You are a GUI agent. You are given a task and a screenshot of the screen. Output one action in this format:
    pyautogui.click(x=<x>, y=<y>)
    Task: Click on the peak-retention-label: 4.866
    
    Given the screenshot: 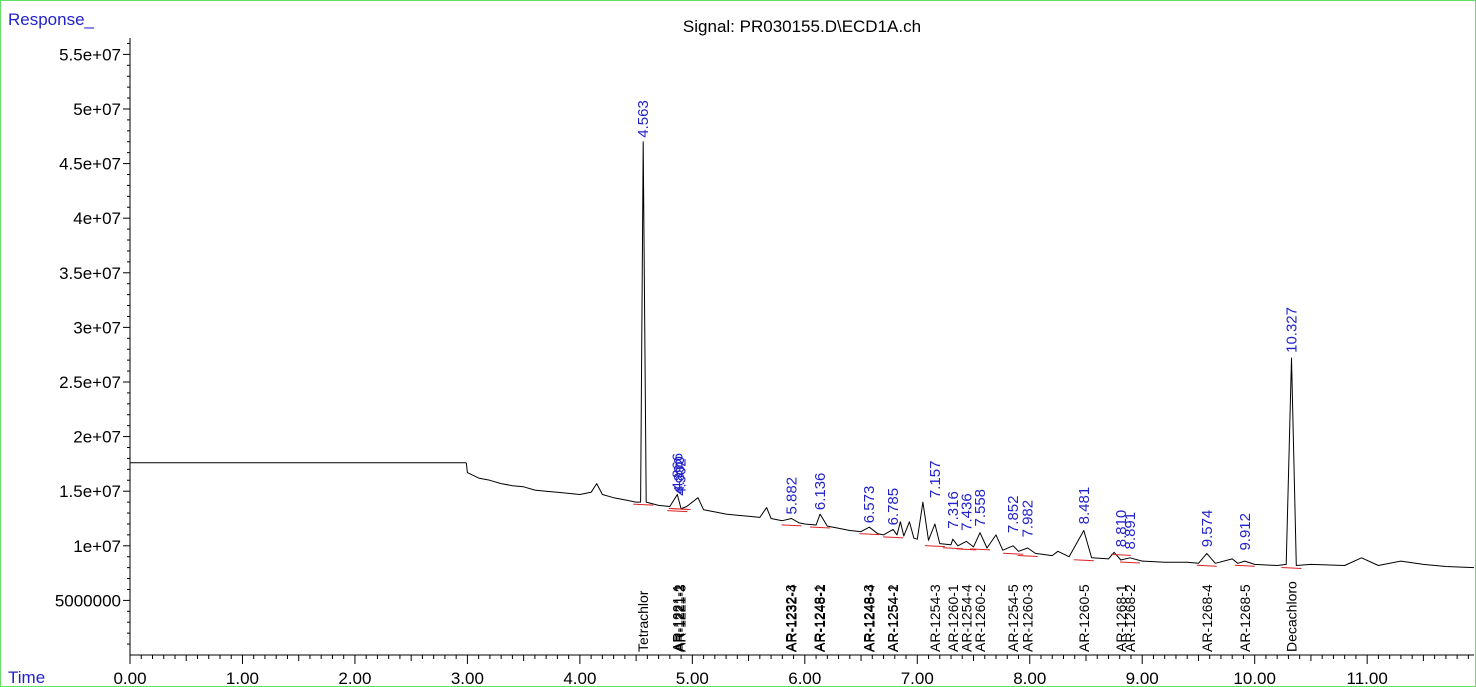 What is the action you would take?
    pyautogui.click(x=677, y=472)
    